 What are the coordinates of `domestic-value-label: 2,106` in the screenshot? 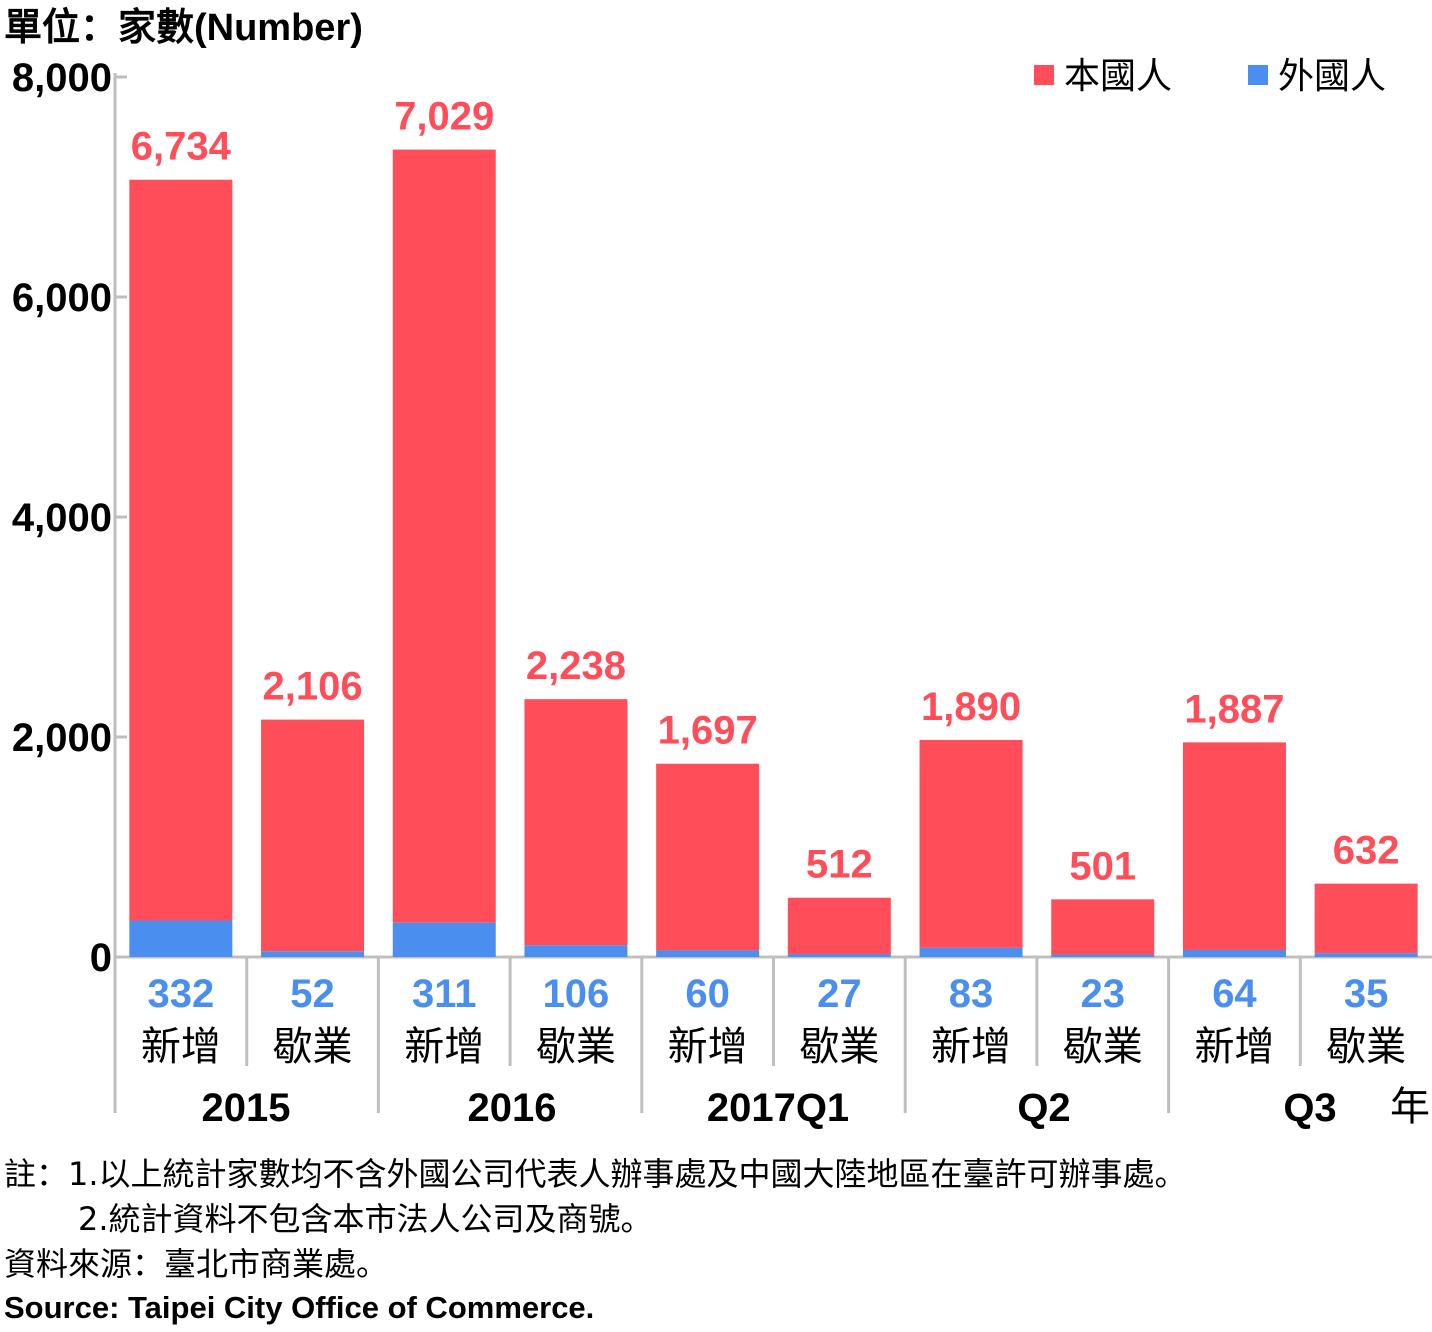 It's located at (312, 687).